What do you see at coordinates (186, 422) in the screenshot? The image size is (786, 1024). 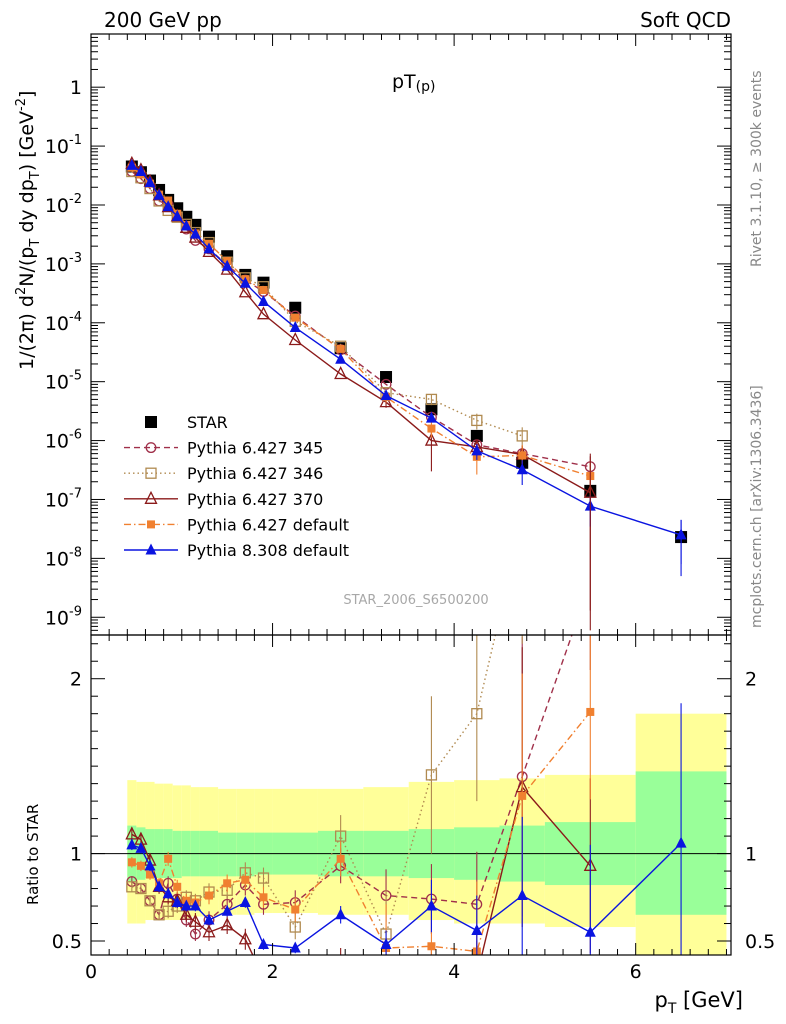 I see `legend-entry-star: STAR` at bounding box center [186, 422].